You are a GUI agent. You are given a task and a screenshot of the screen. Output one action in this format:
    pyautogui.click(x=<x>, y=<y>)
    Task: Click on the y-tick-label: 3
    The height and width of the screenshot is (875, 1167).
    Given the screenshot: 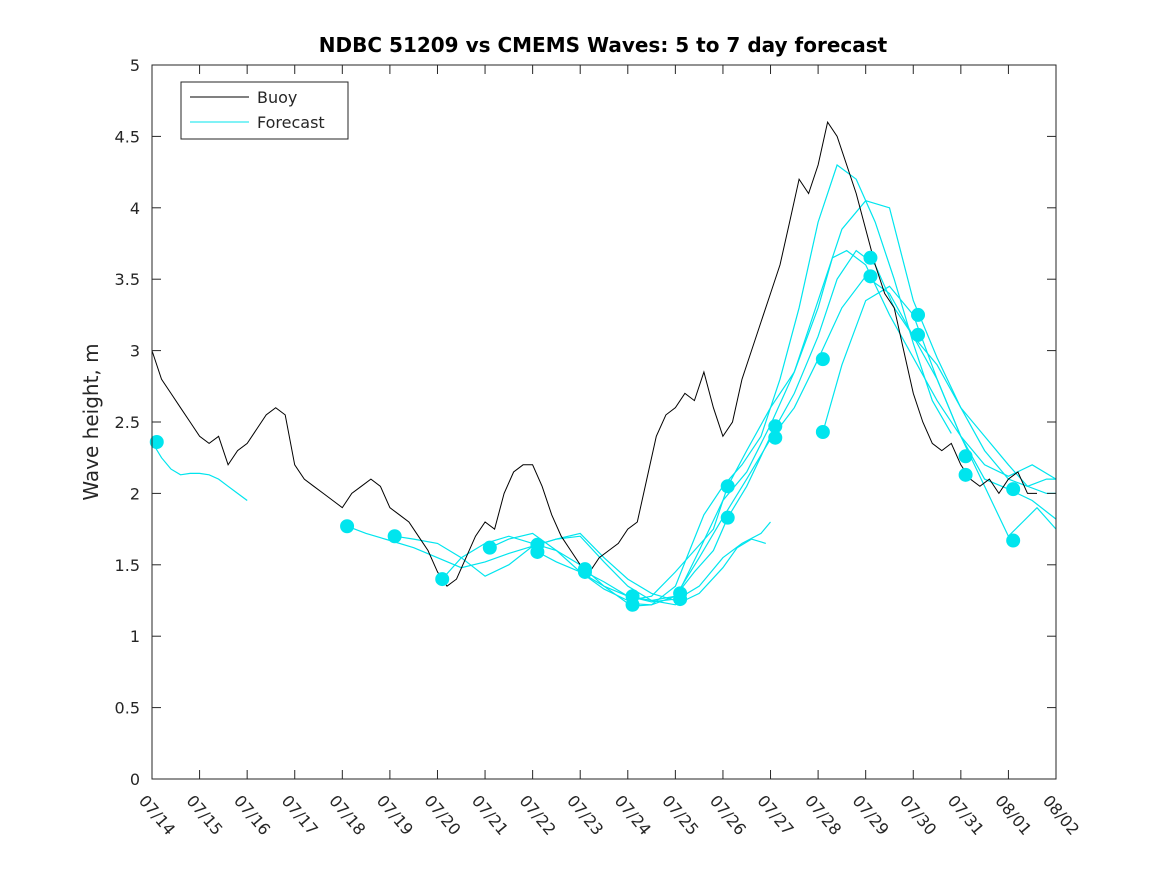 What is the action you would take?
    pyautogui.click(x=135, y=351)
    